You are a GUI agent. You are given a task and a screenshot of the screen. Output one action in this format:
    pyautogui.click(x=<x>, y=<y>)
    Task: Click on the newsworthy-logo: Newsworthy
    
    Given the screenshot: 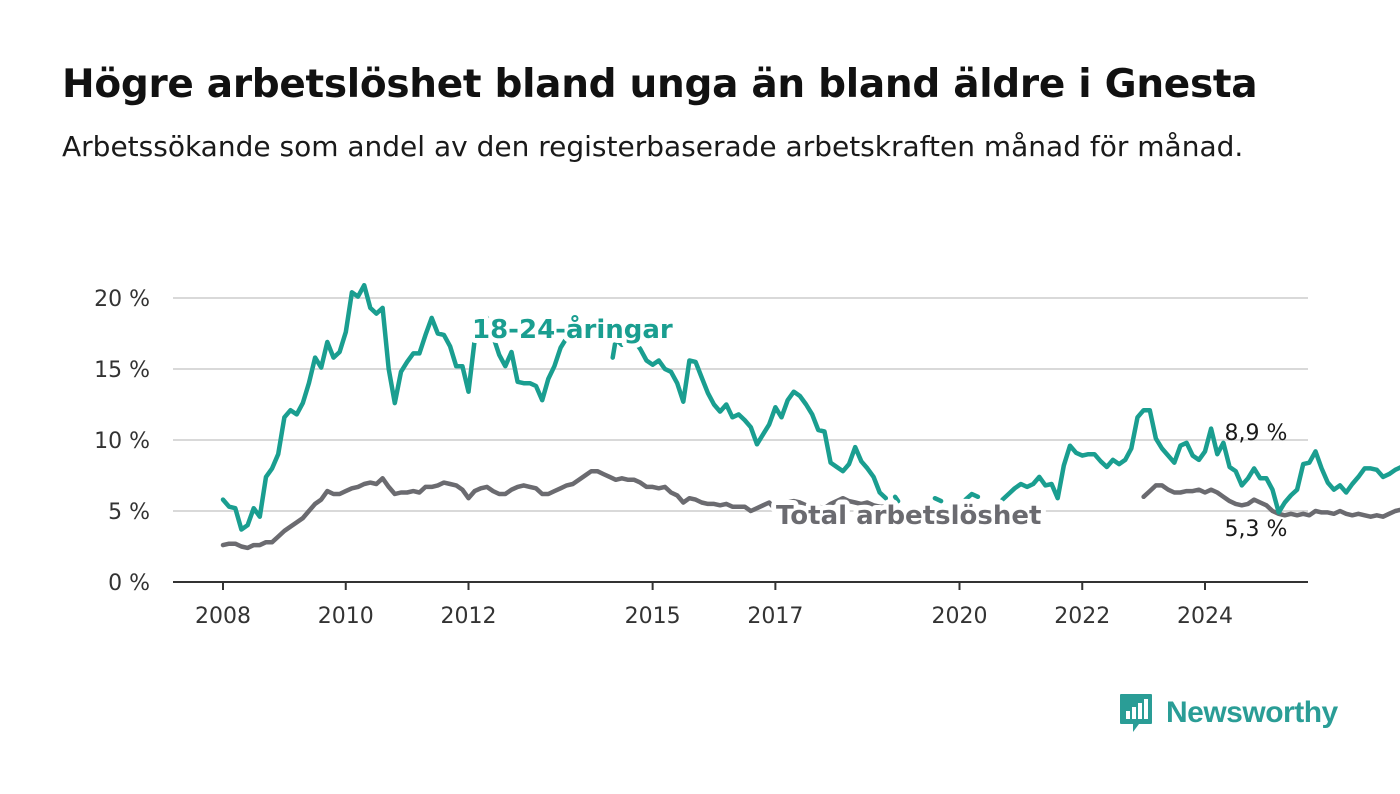 What is the action you would take?
    pyautogui.click(x=1228, y=713)
    